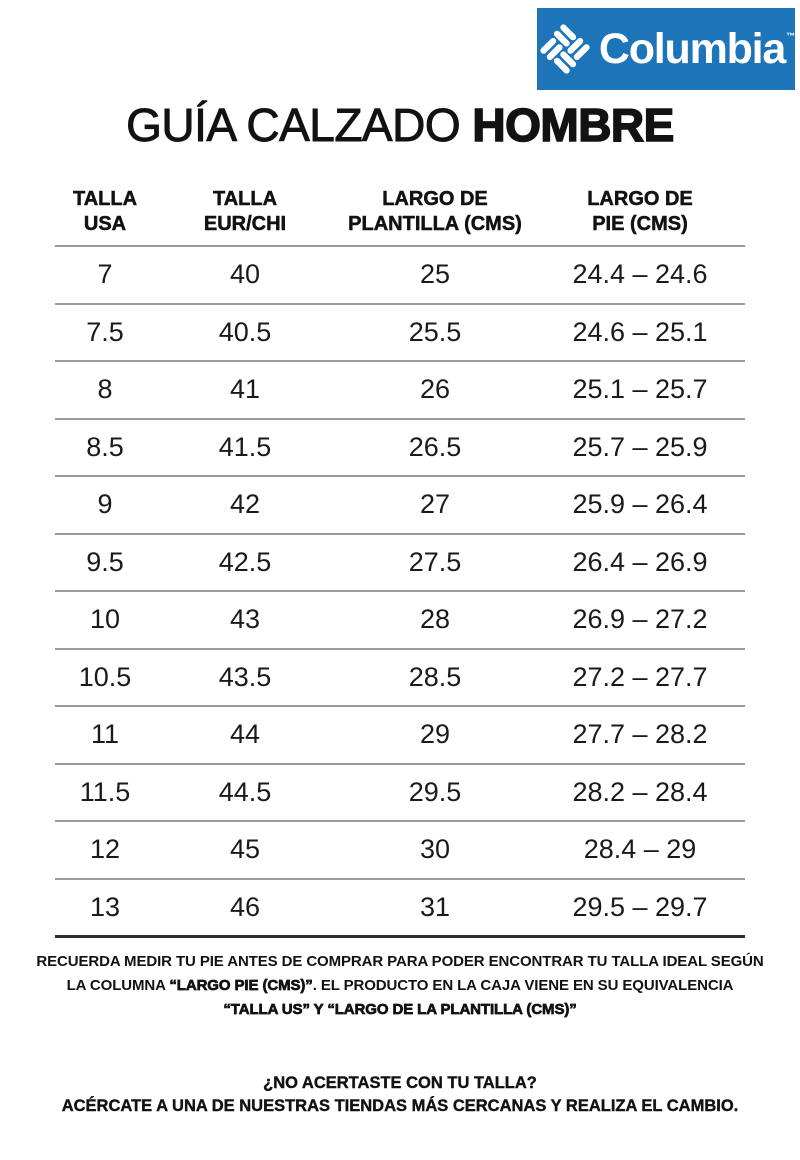  I want to click on table-cell: 7, so click(105, 274).